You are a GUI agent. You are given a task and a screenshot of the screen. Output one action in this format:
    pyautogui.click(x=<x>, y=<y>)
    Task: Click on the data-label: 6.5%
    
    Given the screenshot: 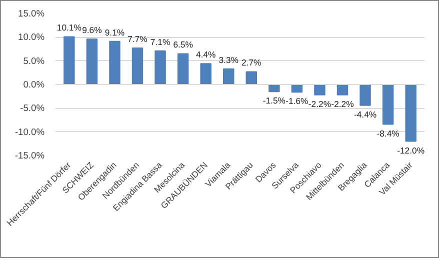 What is the action you would take?
    pyautogui.click(x=183, y=45)
    